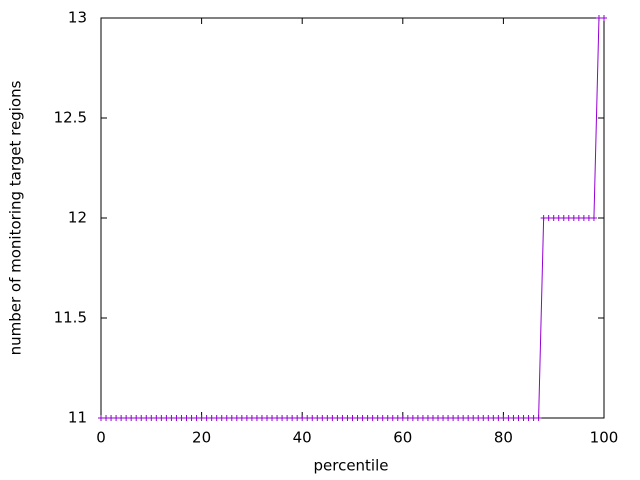 The width and height of the screenshot is (640, 480). I want to click on y-tick-label: 12.5, so click(70, 118).